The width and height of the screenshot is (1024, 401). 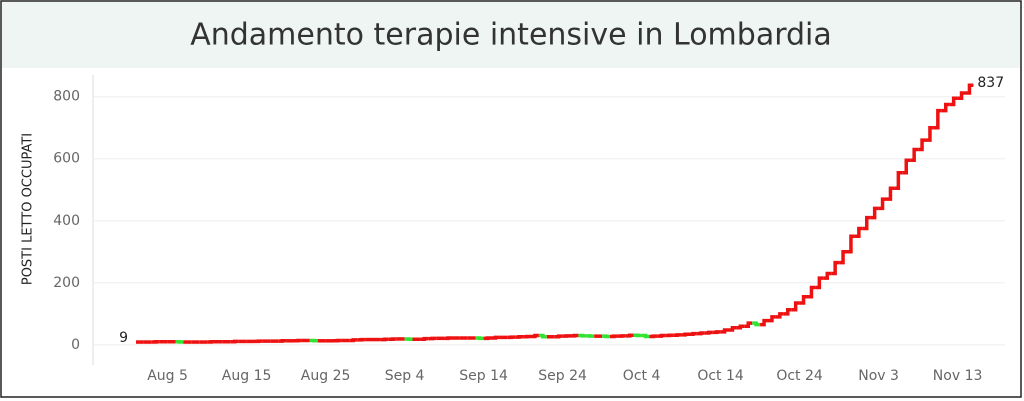 I want to click on x-tick-label: Nov 3, so click(x=878, y=376).